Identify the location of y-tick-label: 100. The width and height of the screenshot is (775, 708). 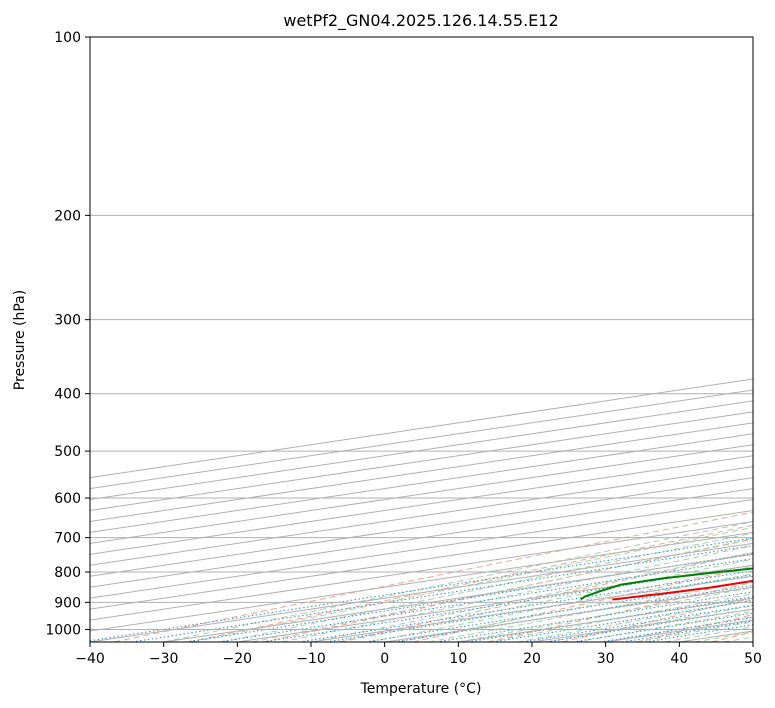
(67, 38).